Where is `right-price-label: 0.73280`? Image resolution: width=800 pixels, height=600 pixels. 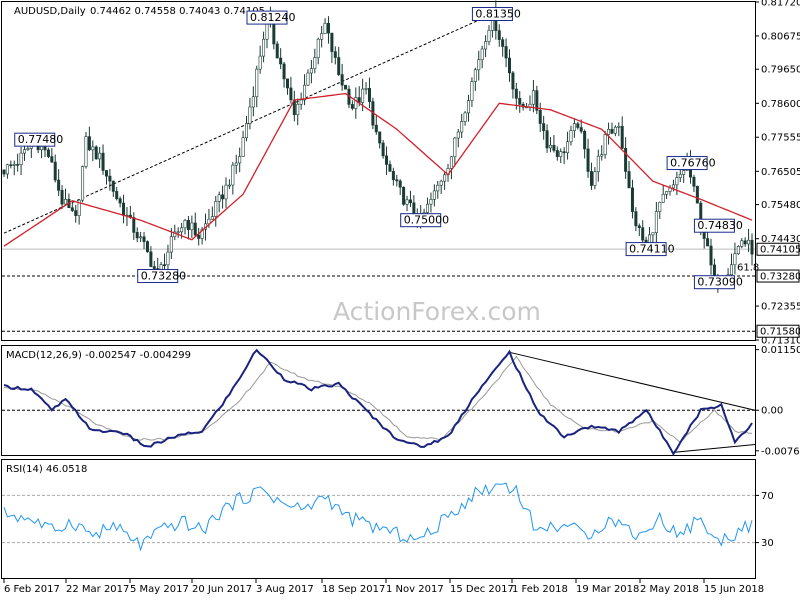 right-price-label: 0.73280 is located at coordinates (780, 277).